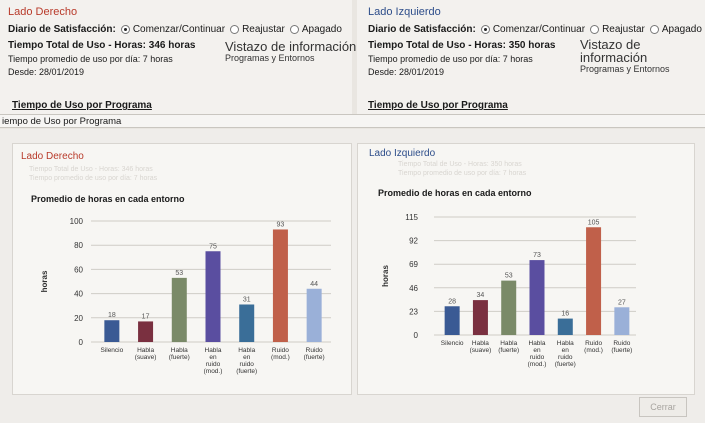  Describe the element at coordinates (78, 294) in the screenshot. I see `y-tick-label: 40` at that location.